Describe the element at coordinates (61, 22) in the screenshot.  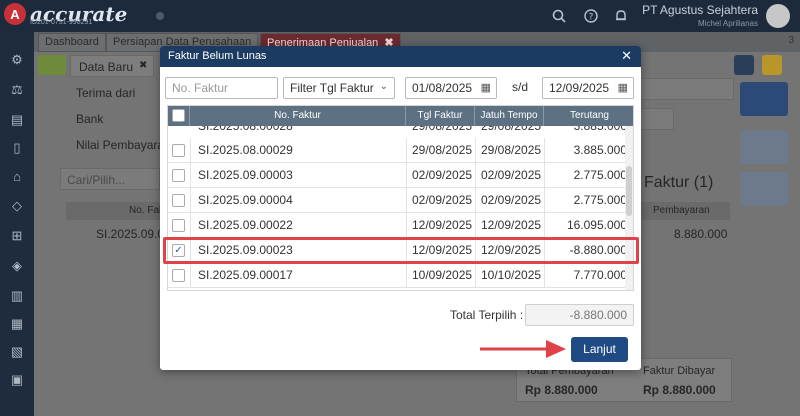
I see `logo-subtitle: ID201-0751-998291` at that location.